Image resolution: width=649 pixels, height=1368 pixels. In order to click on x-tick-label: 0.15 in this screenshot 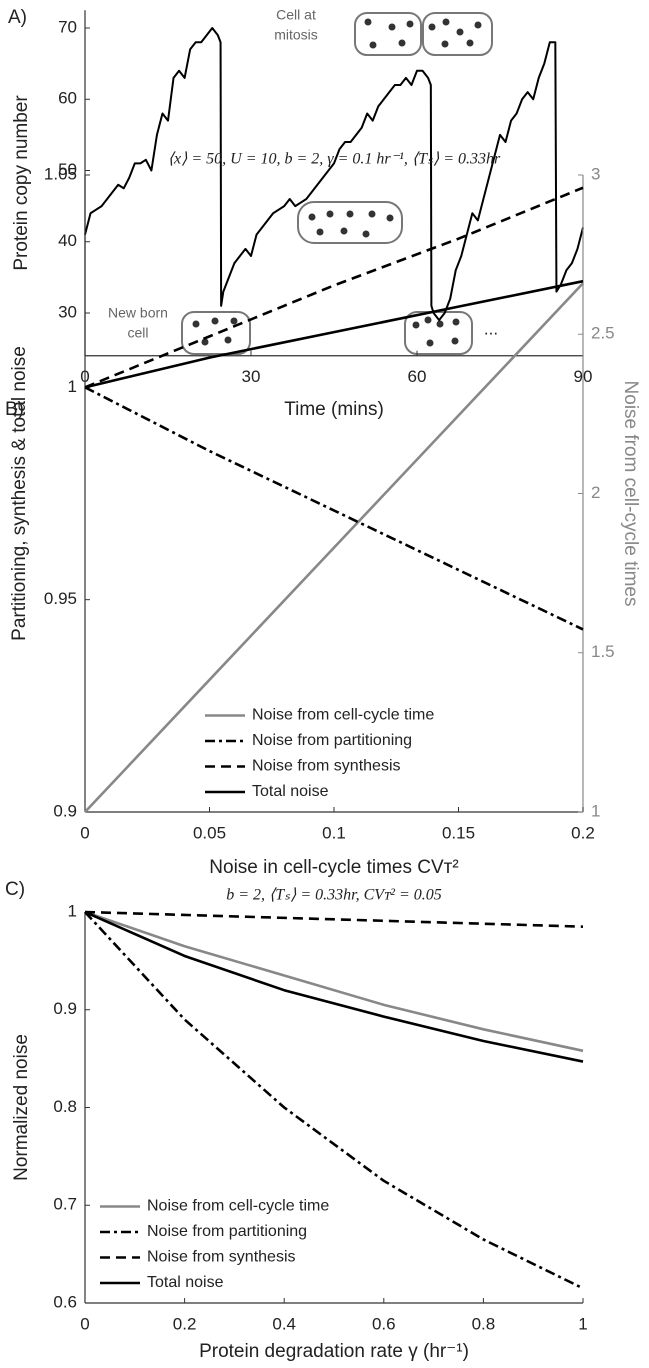, I will do `click(458, 832)`.